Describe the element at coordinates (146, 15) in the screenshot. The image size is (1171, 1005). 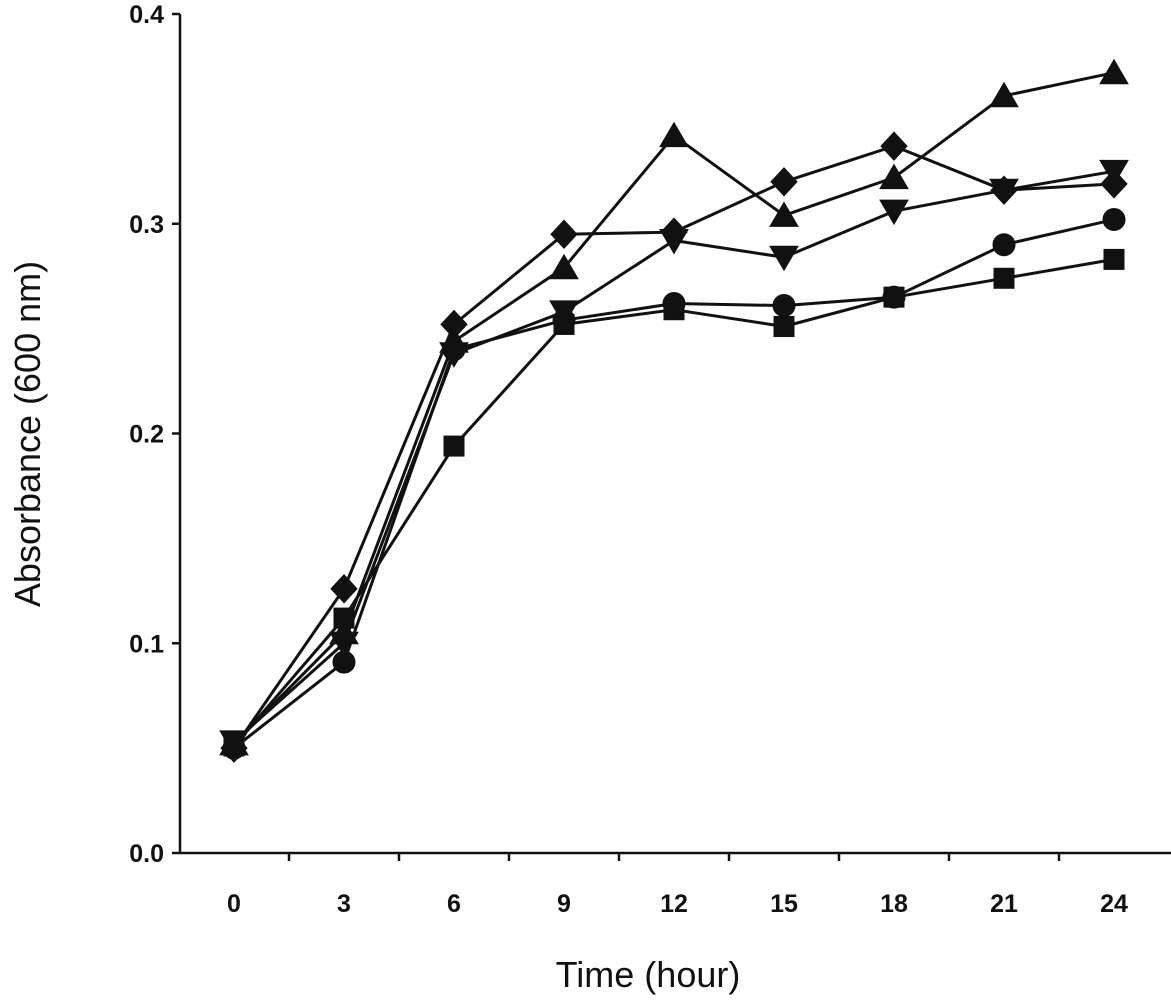
I see `y-tick-label: 0.4` at that location.